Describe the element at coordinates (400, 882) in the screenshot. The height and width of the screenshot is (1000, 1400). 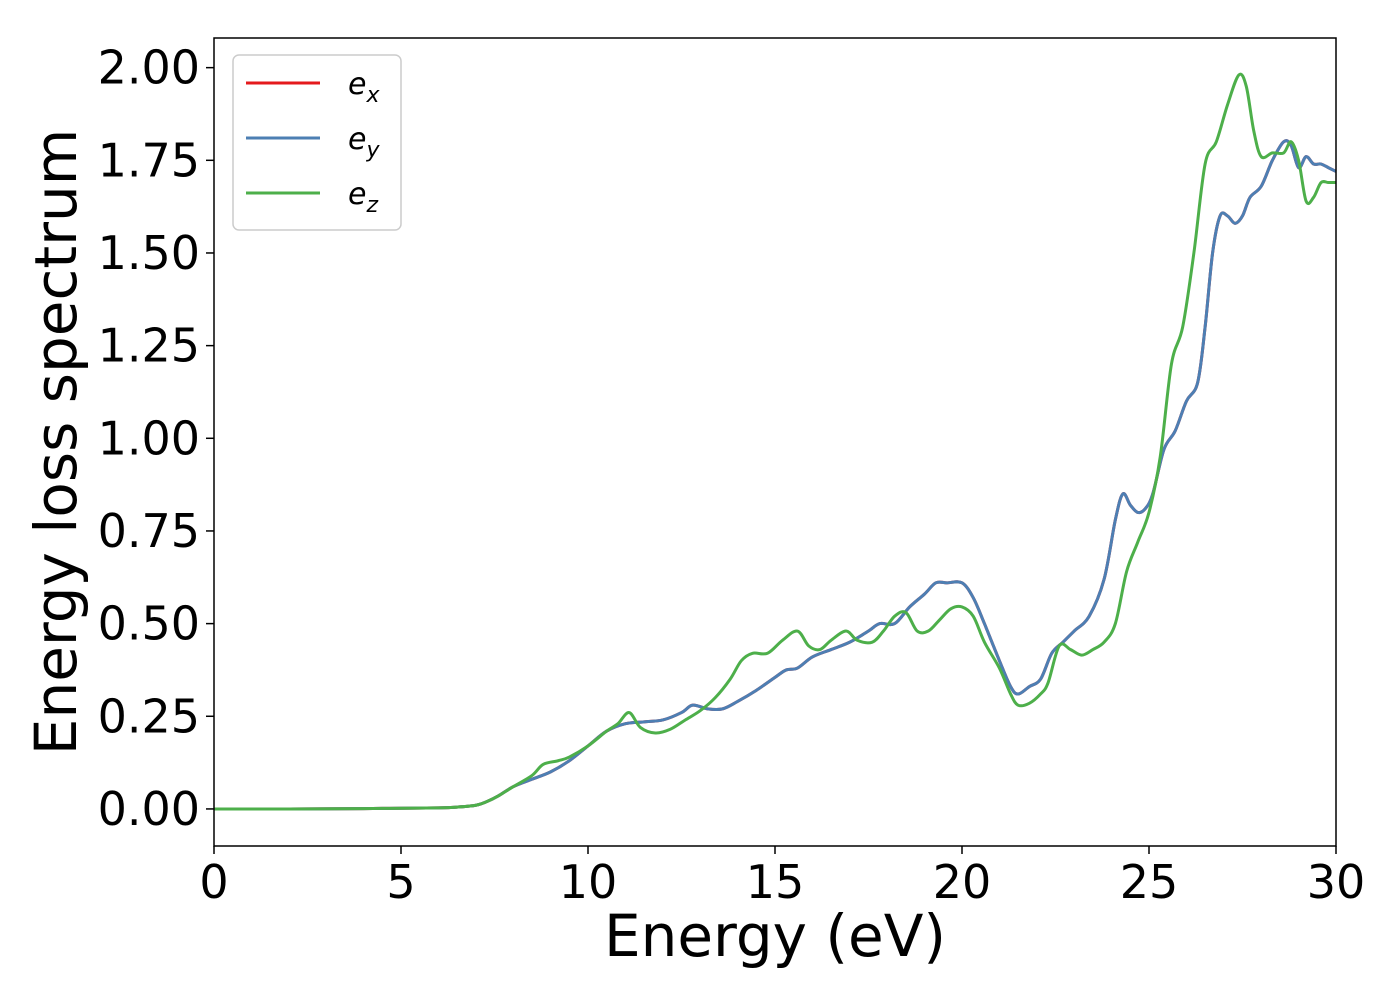
I see `x-tick-label: 5` at that location.